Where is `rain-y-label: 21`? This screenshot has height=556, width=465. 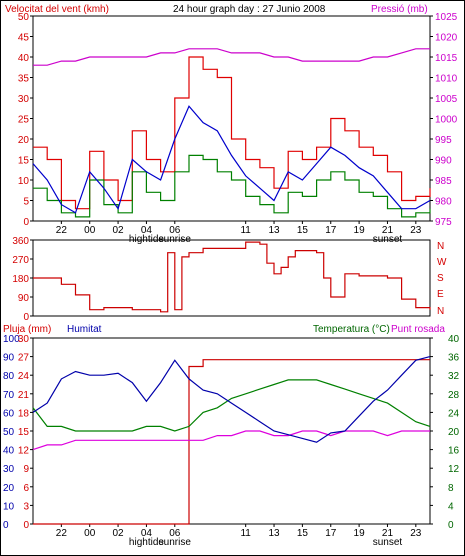
rain-y-label: 21 is located at coordinates (24, 395).